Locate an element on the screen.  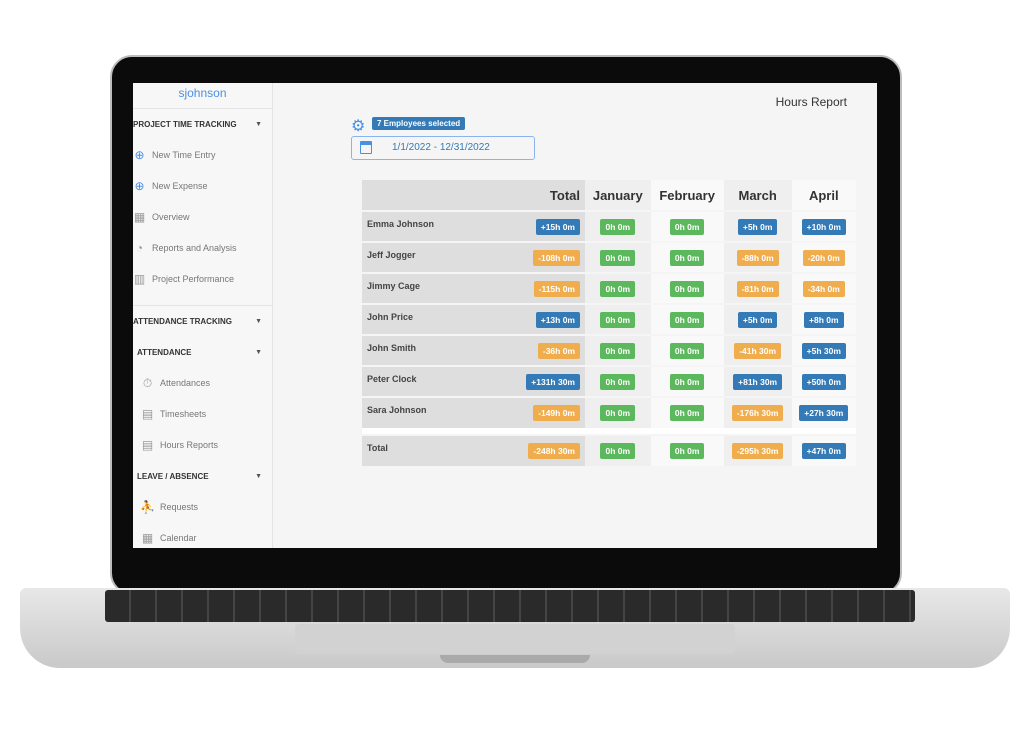
sidebar-item-overview: ▦ Overview is located at coordinates (202, 217).